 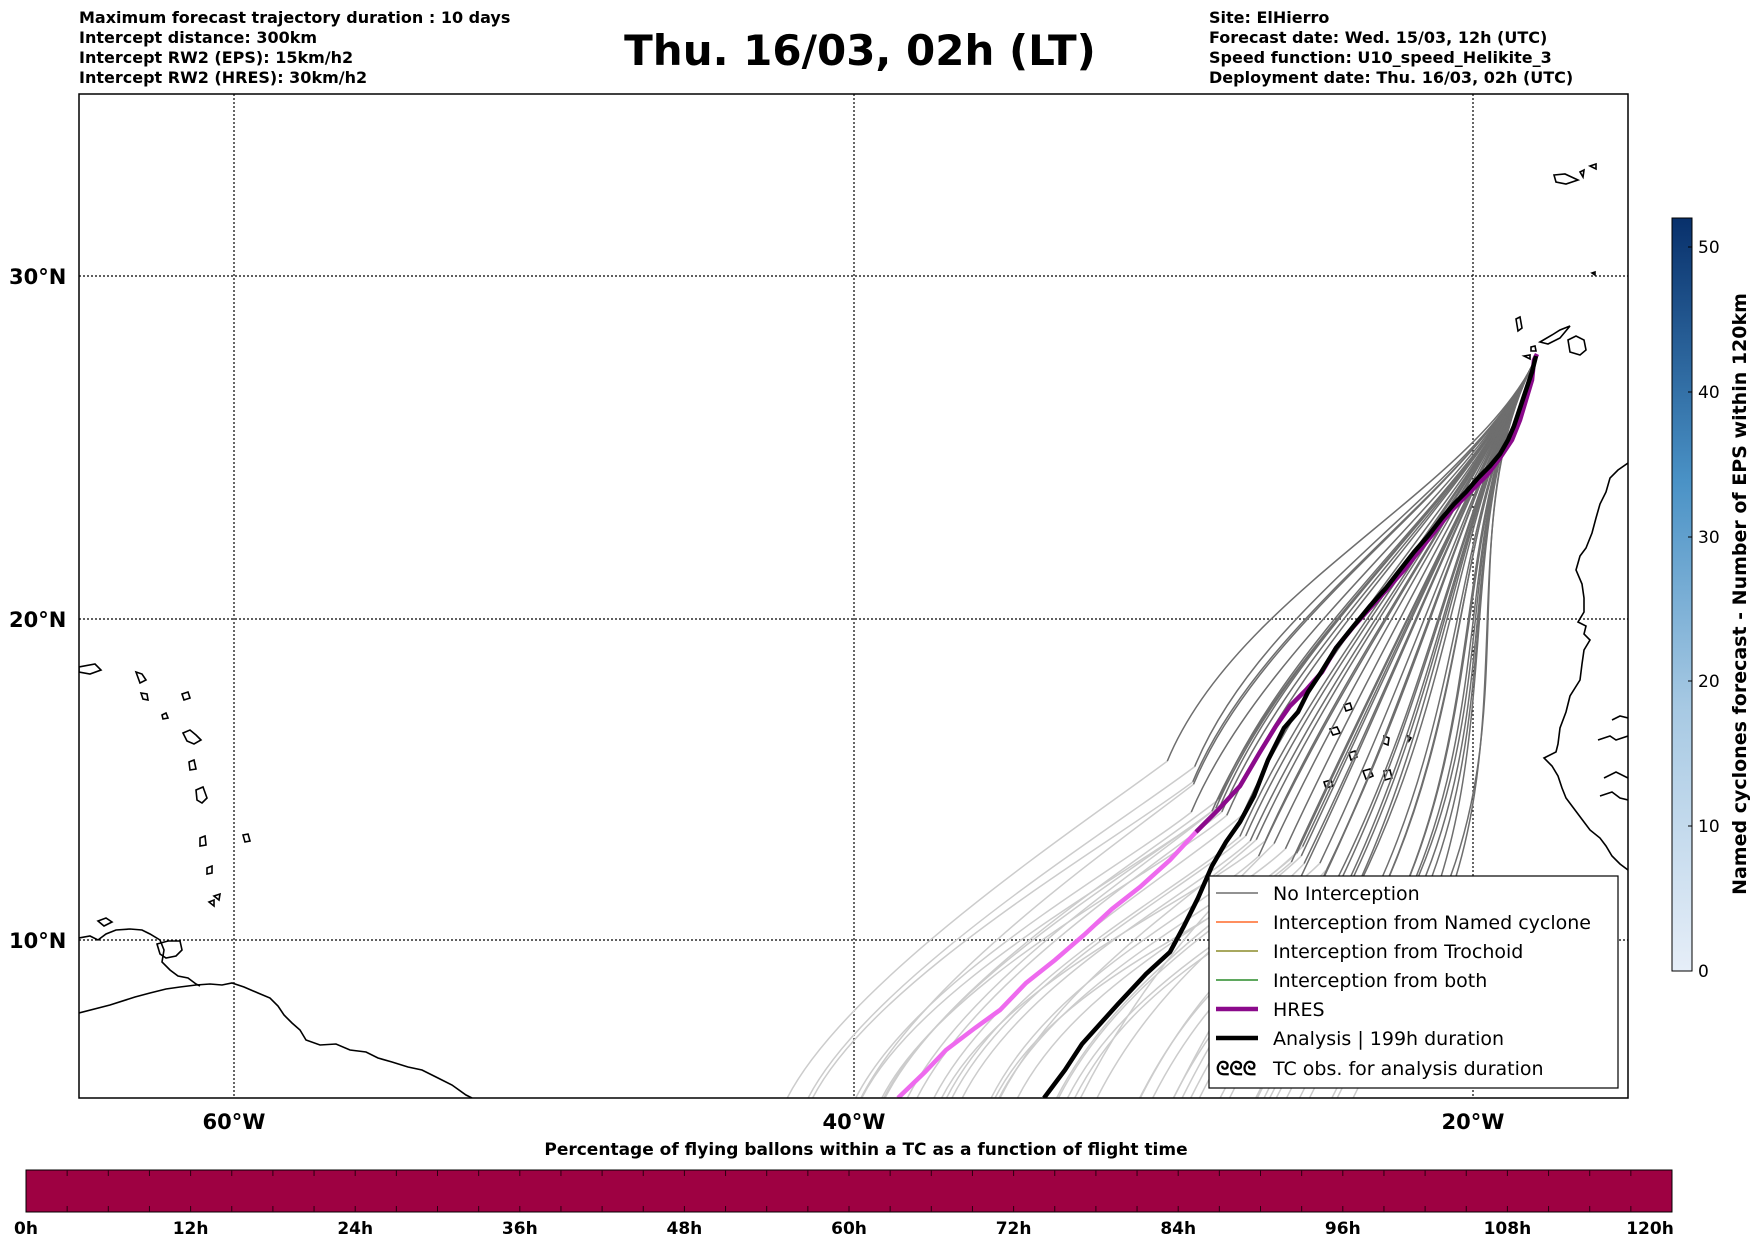 What do you see at coordinates (234, 1122) in the screenshot?
I see `lon-label-60w: 60°W` at bounding box center [234, 1122].